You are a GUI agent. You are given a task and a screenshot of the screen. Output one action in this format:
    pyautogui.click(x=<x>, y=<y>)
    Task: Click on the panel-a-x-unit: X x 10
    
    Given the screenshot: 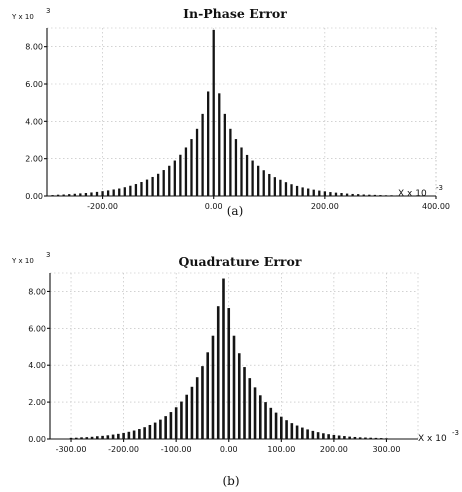 What is the action you would take?
    pyautogui.click(x=412, y=194)
    